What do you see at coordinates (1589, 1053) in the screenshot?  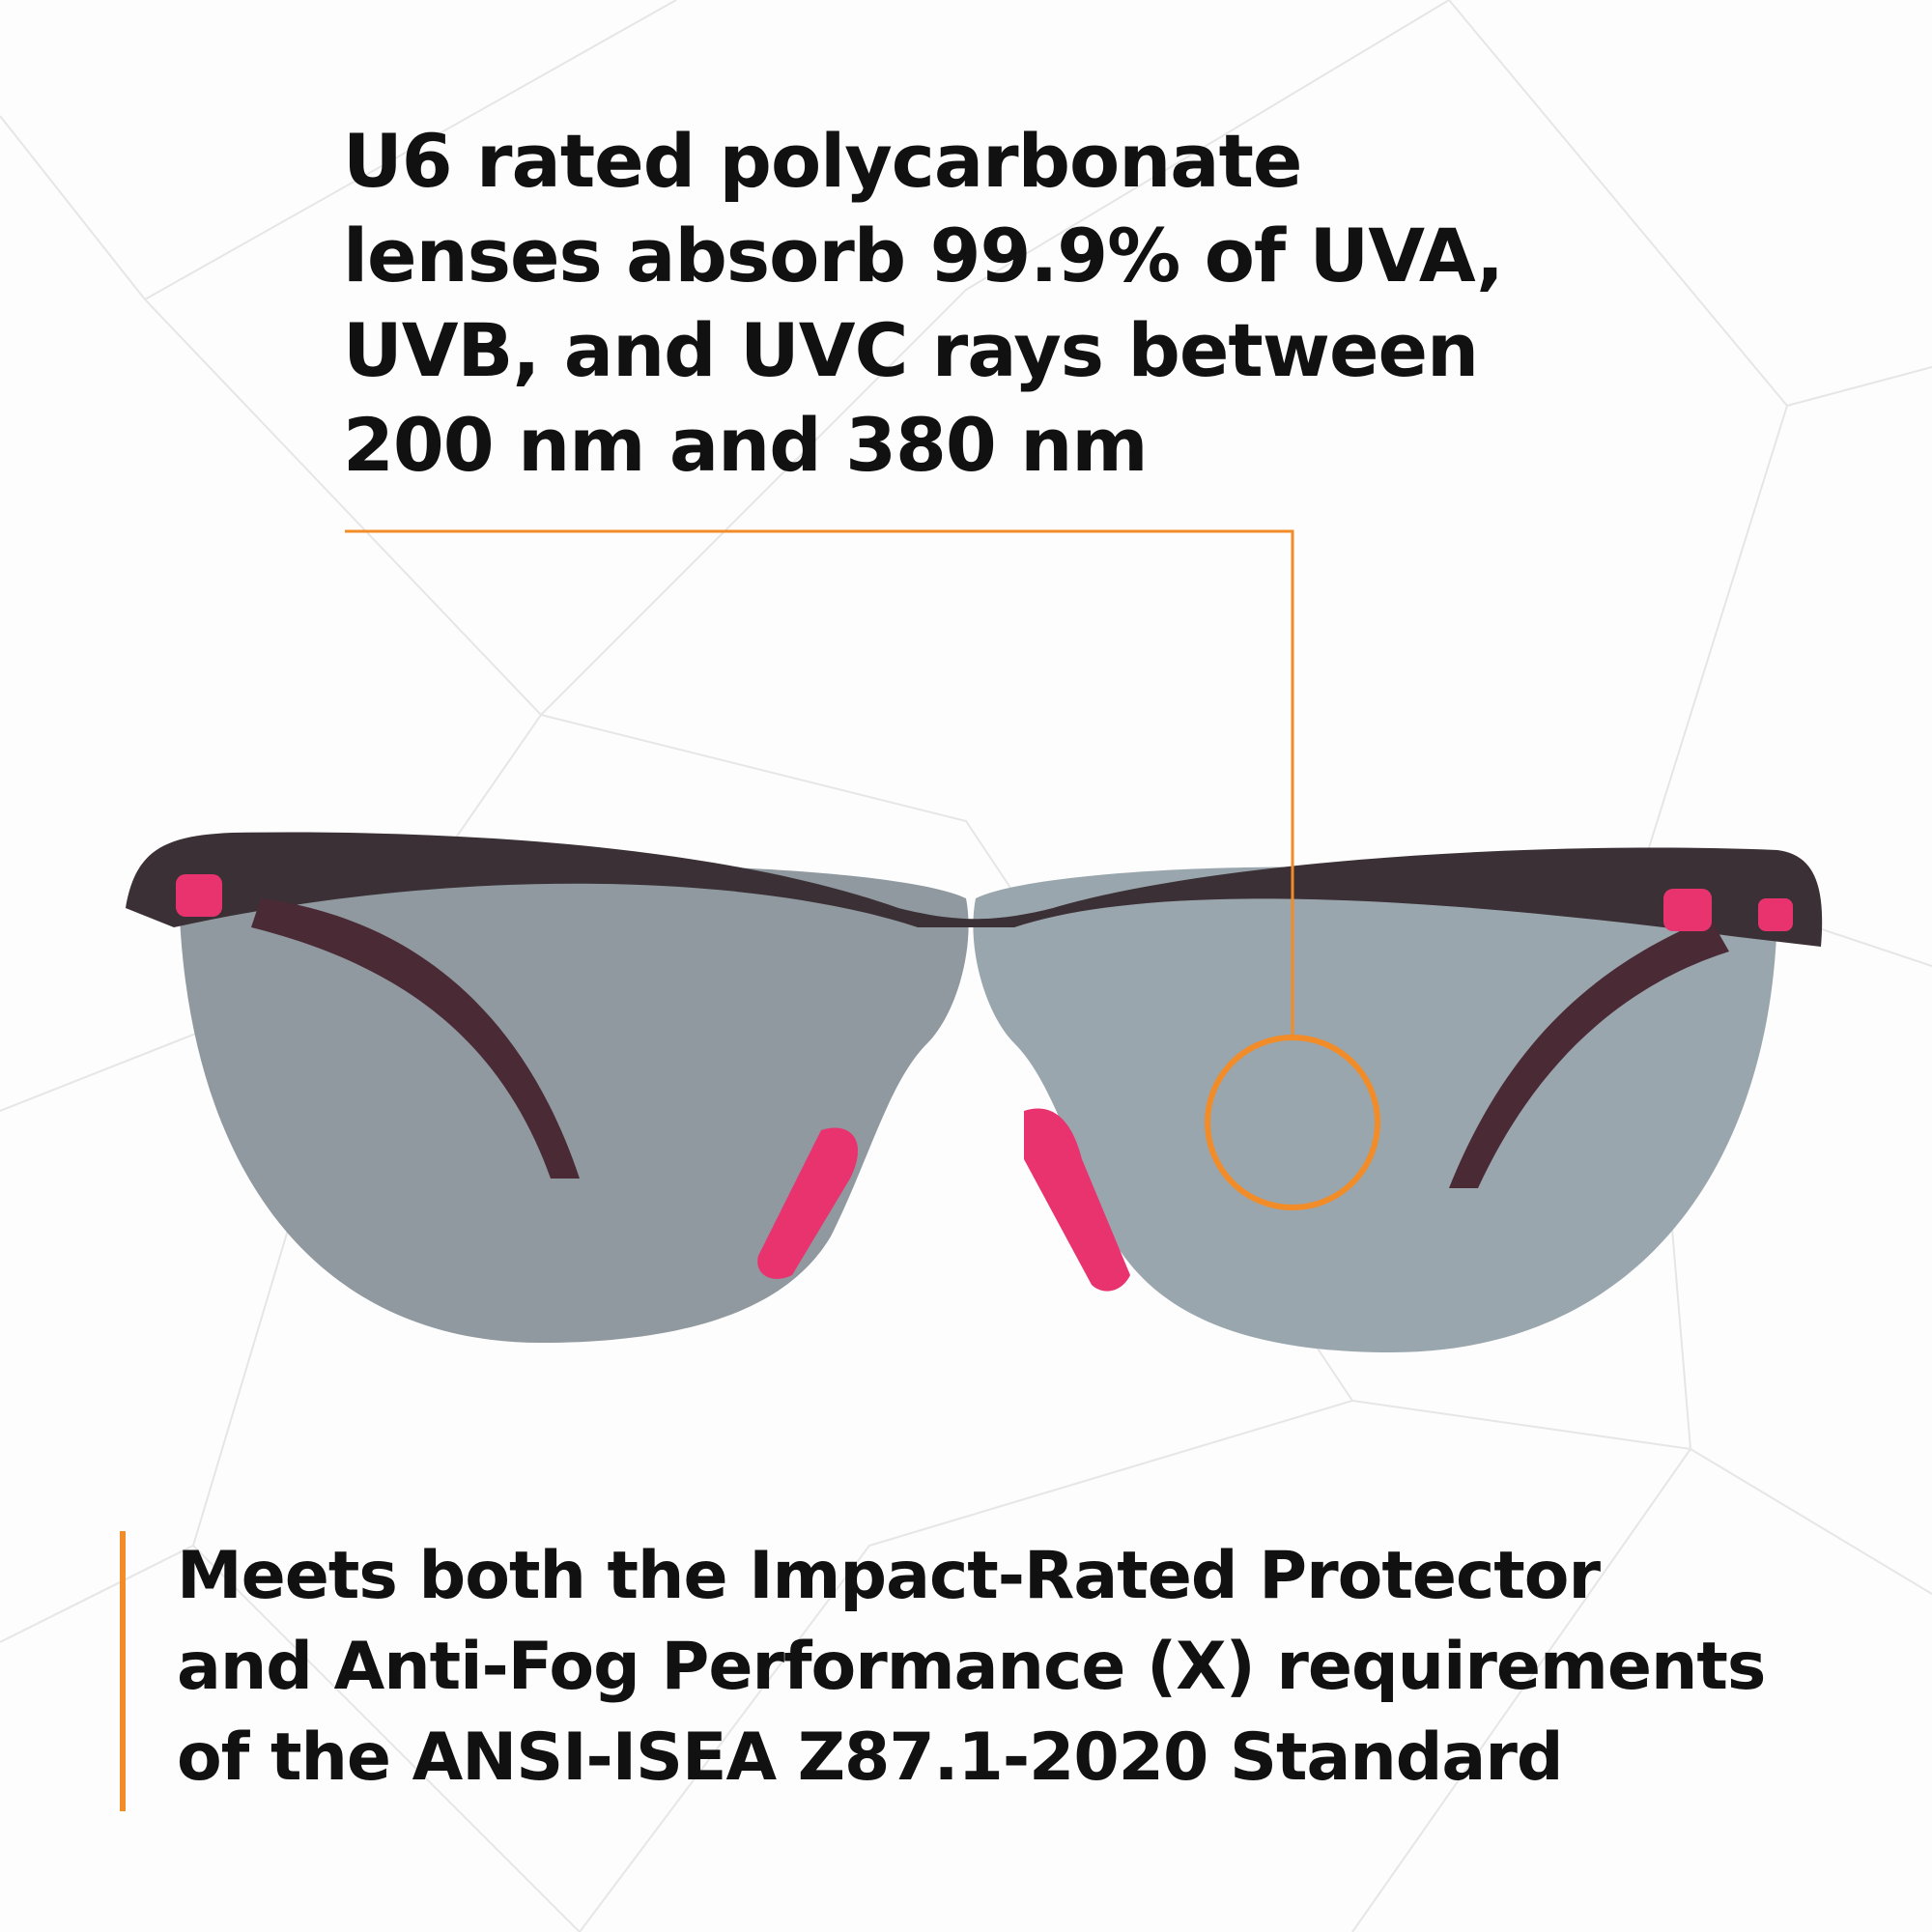 I see `right-temple` at bounding box center [1589, 1053].